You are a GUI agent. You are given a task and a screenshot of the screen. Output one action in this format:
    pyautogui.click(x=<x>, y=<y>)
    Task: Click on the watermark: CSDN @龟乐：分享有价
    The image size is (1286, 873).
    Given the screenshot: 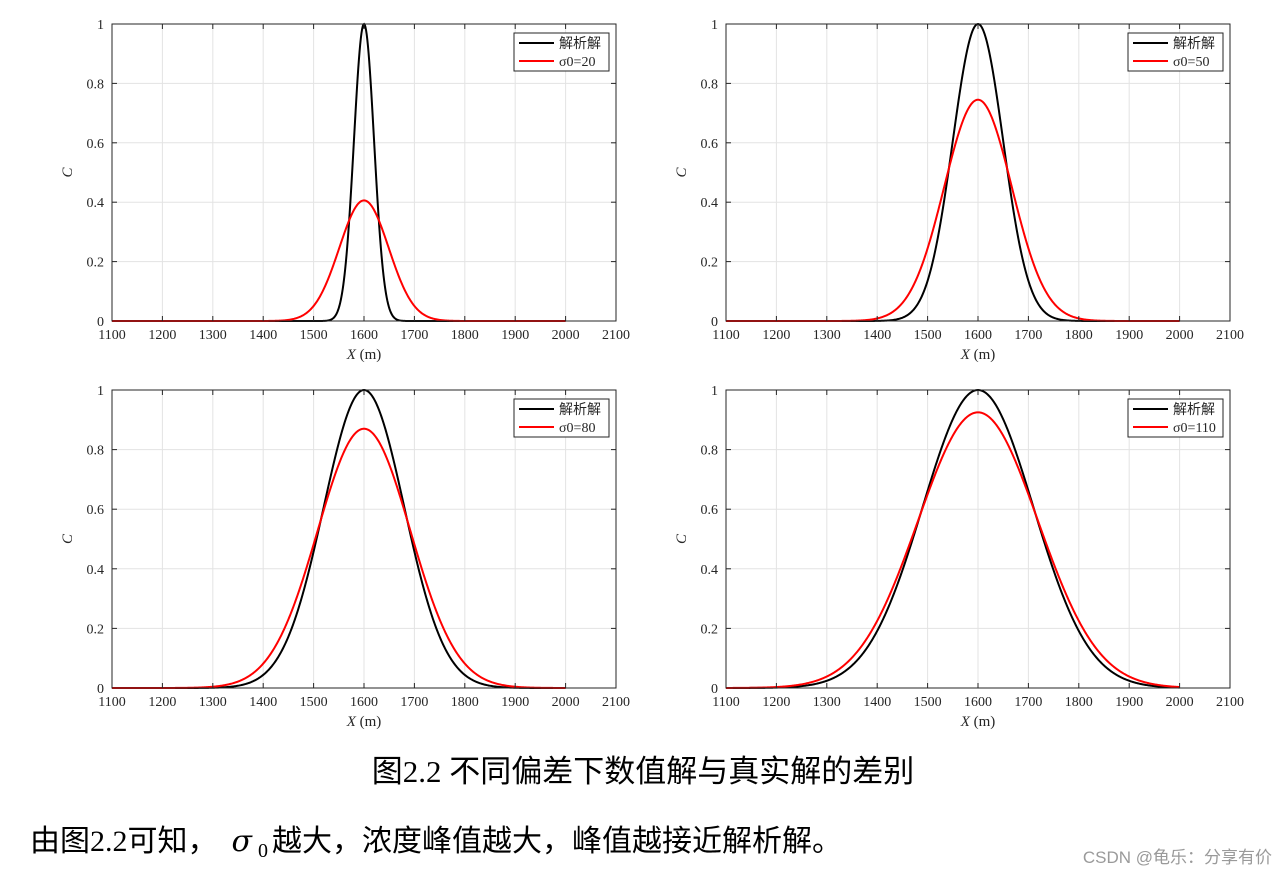 What is the action you would take?
    pyautogui.click(x=1177, y=857)
    